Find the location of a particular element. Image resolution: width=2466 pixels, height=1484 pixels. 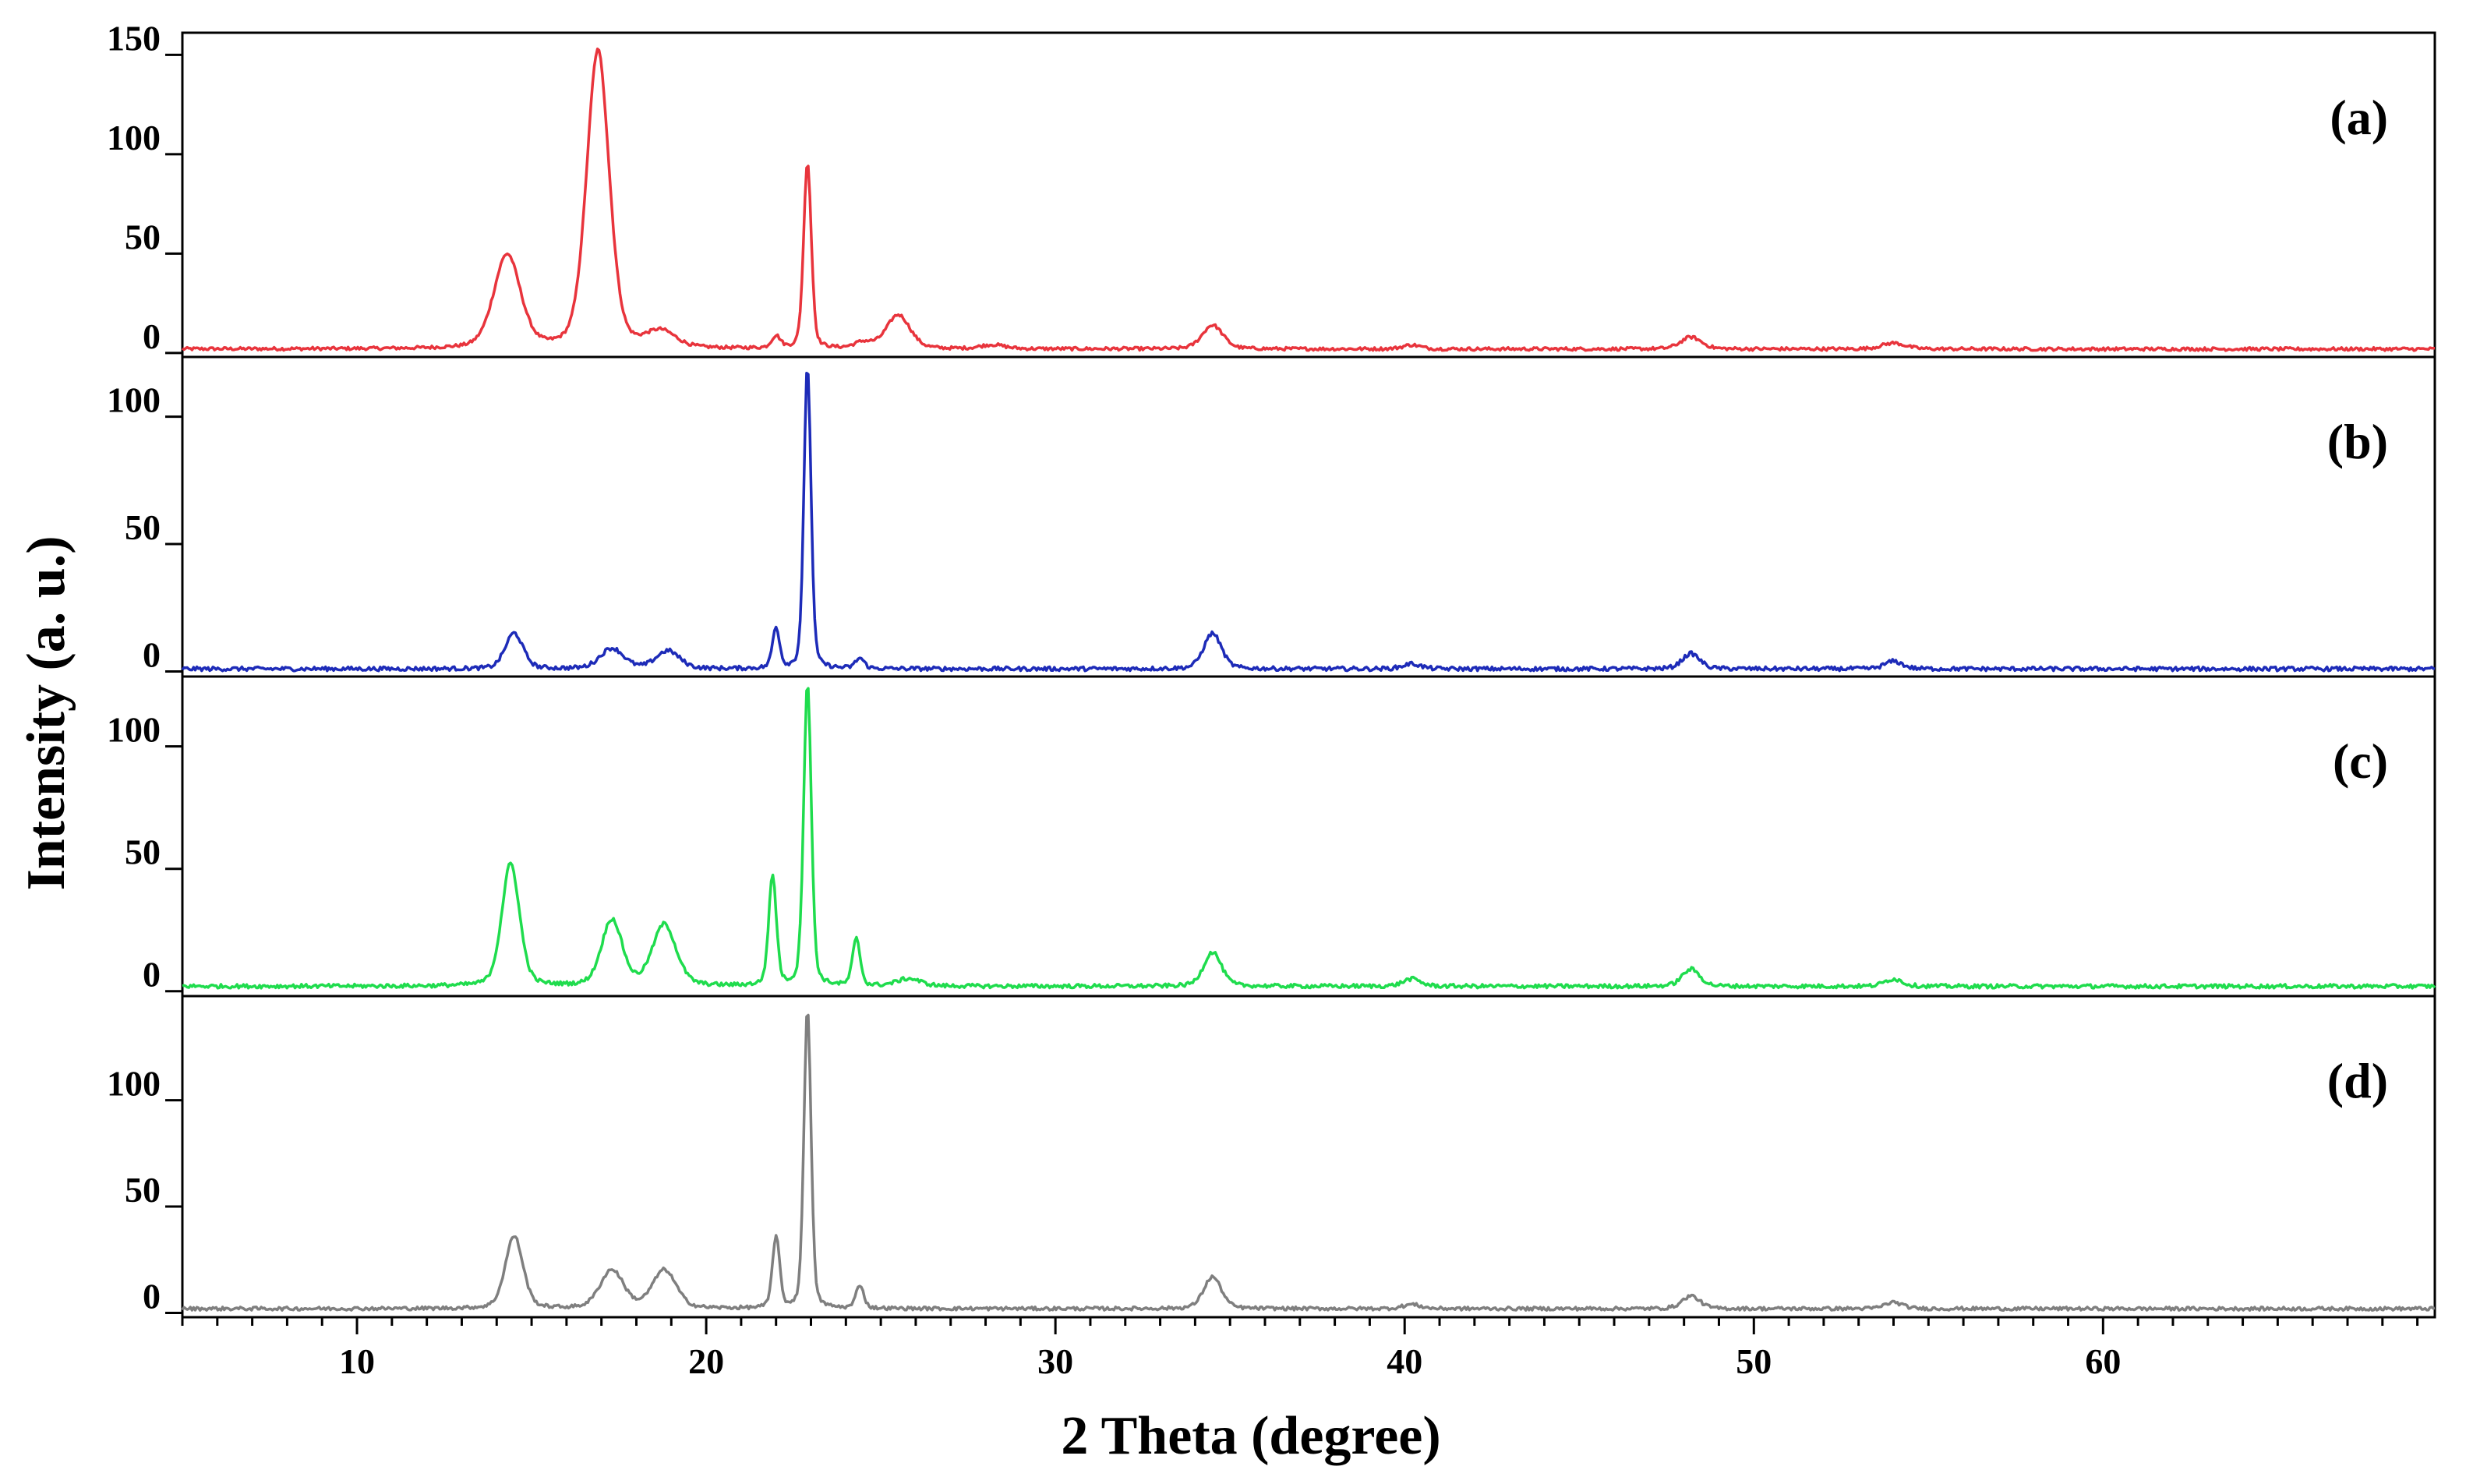

y-axis-title: Intensity (a. u.) is located at coordinates (46, 712).